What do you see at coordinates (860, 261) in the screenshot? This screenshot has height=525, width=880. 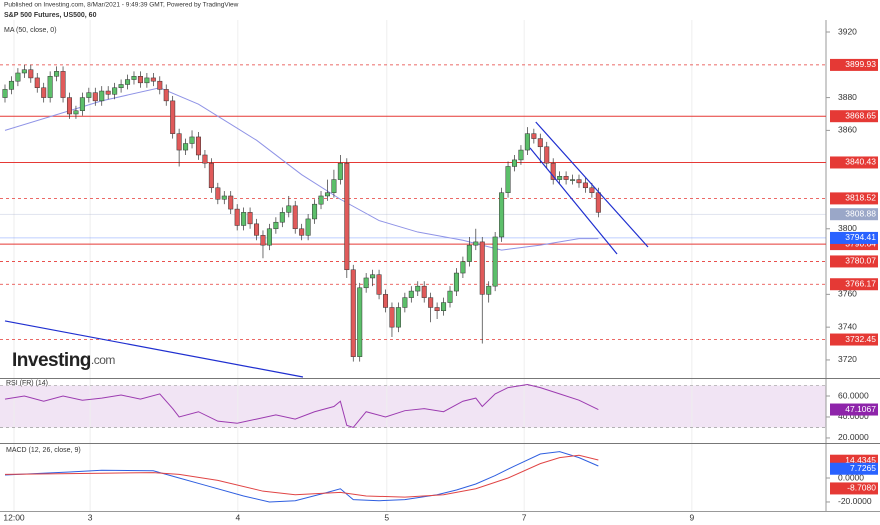 I see `level-label: 3780.07` at bounding box center [860, 261].